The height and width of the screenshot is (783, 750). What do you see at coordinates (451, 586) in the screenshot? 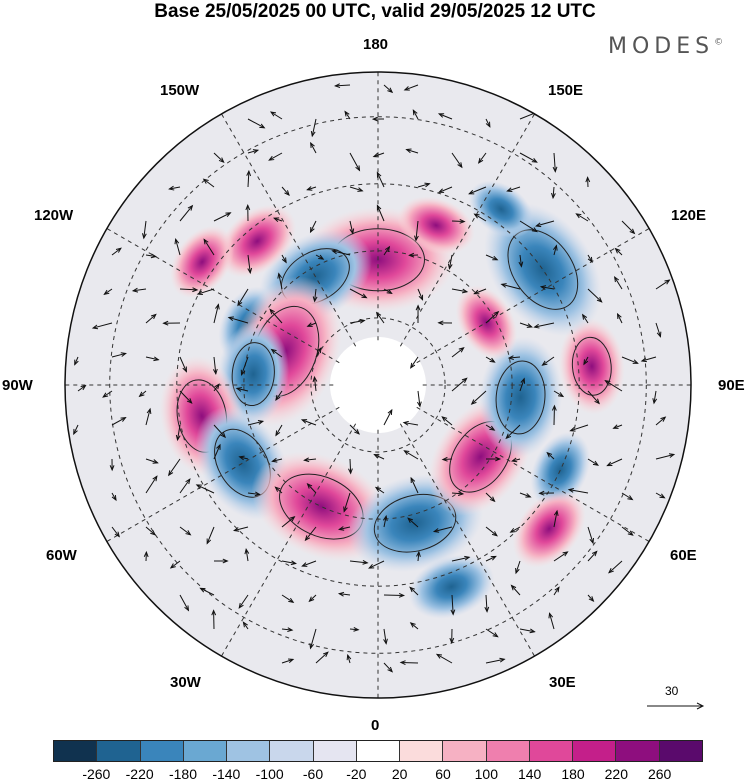
I see `negative-anomaly` at bounding box center [451, 586].